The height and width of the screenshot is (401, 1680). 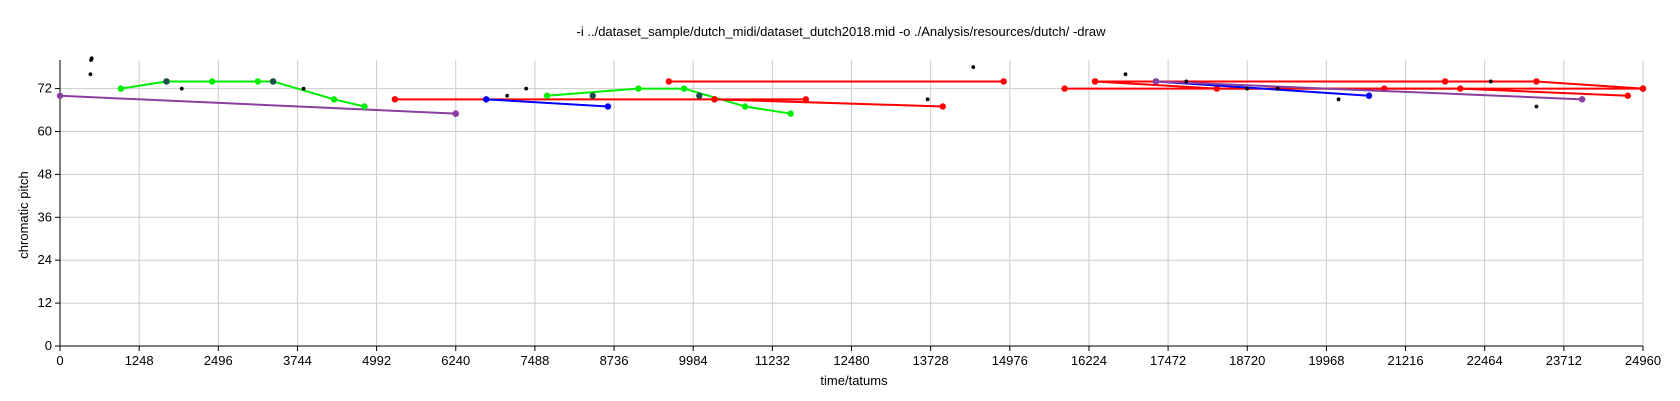 What do you see at coordinates (1089, 360) in the screenshot?
I see `x-tick-label: 16224` at bounding box center [1089, 360].